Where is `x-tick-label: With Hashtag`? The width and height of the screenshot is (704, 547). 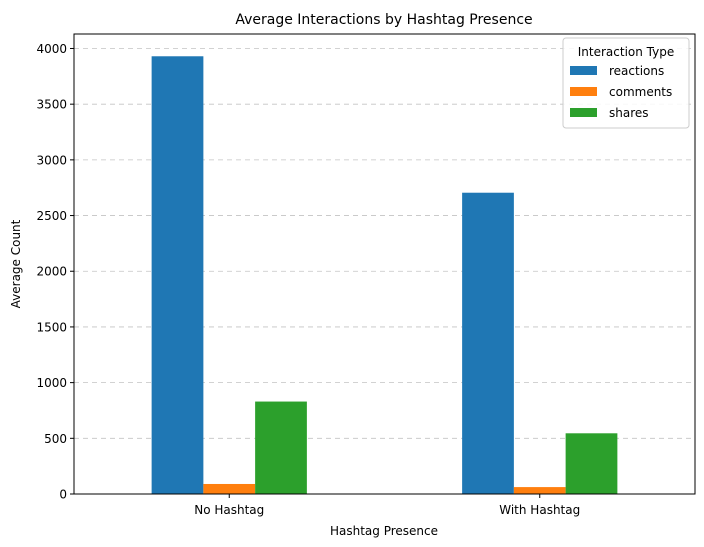
x-tick-label: With Hashtag is located at coordinates (539, 510).